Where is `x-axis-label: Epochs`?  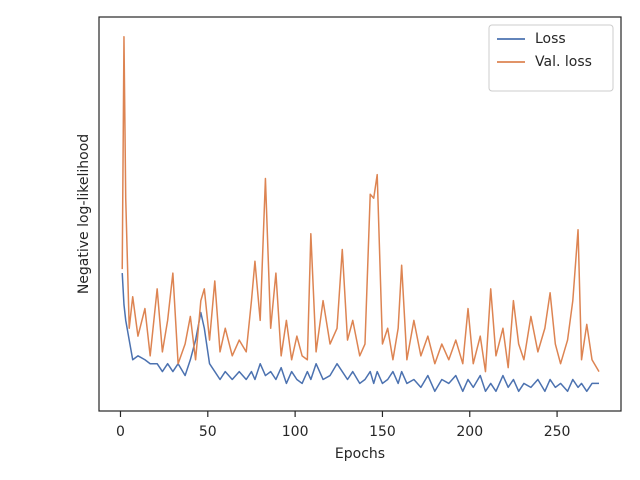 x-axis-label: Epochs is located at coordinates (360, 454).